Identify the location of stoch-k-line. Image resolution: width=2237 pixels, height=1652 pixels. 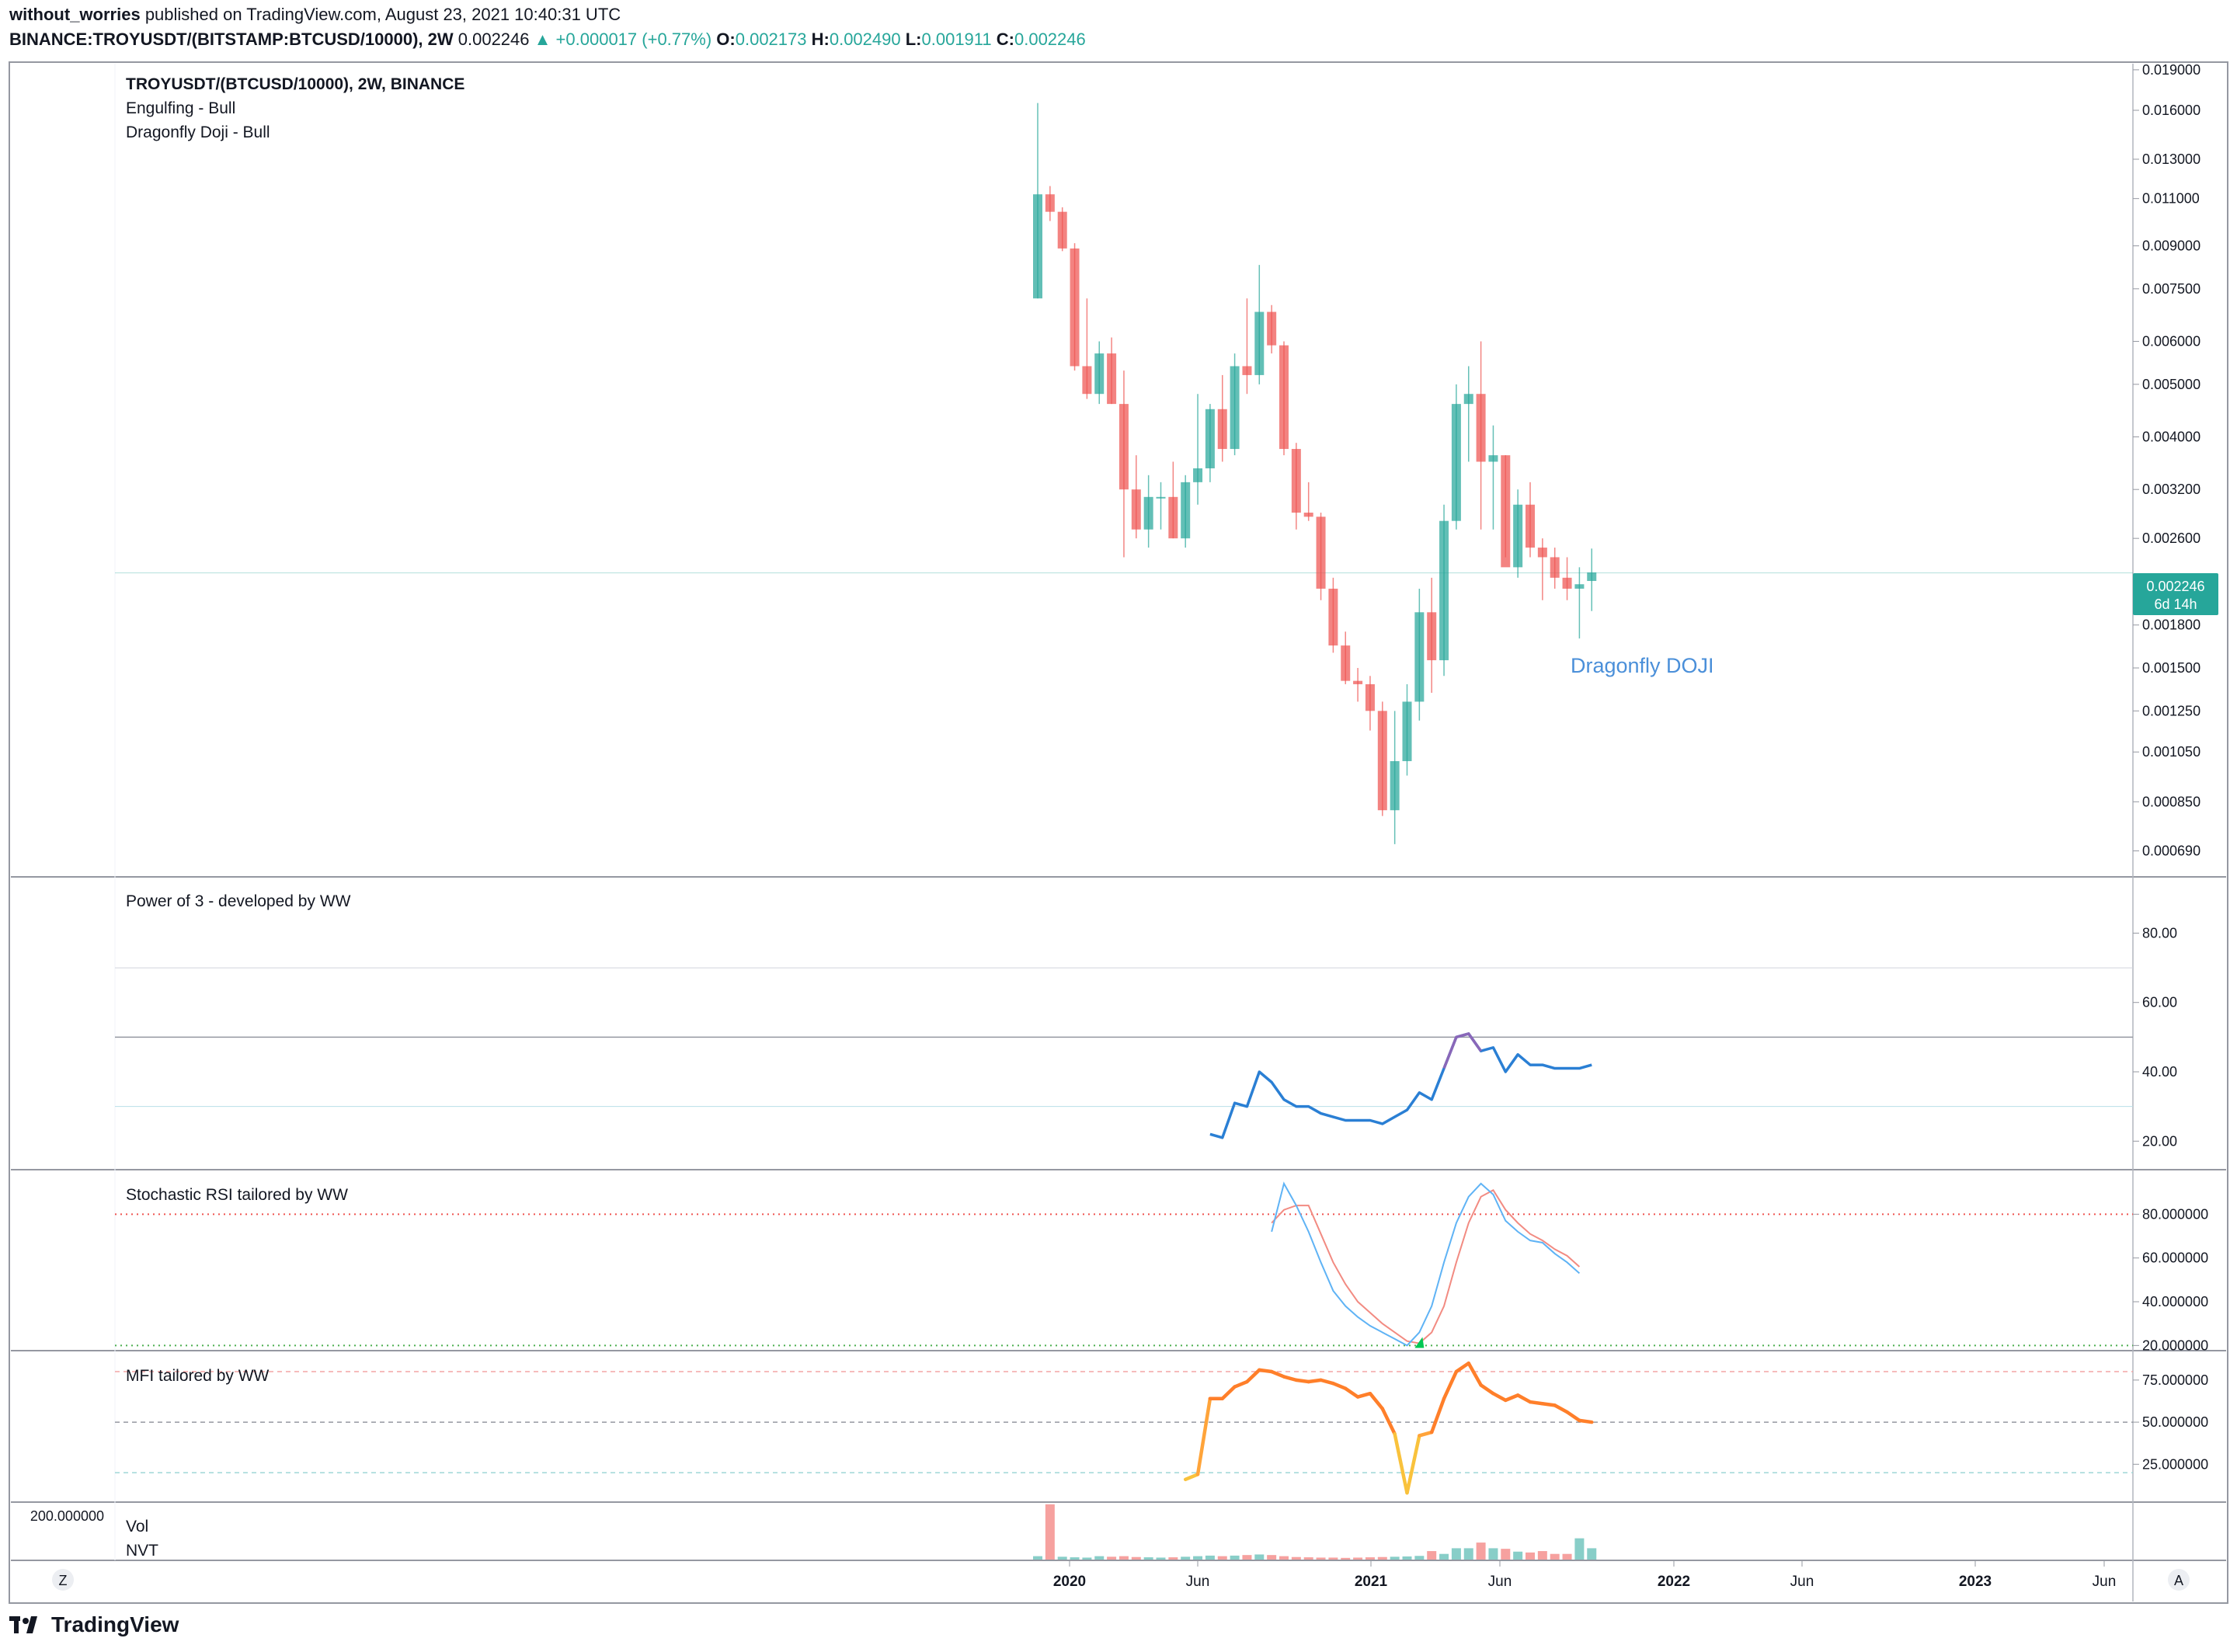
(1426, 1264).